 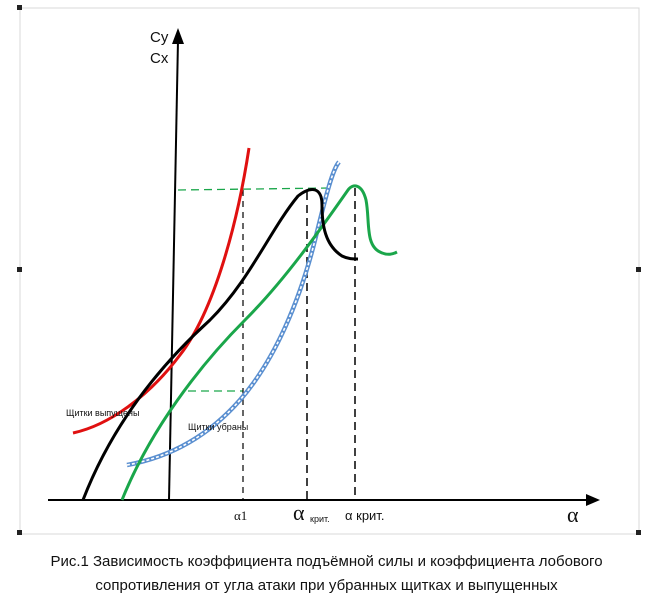 What do you see at coordinates (178, 36) in the screenshot?
I see `y-axis-arrow` at bounding box center [178, 36].